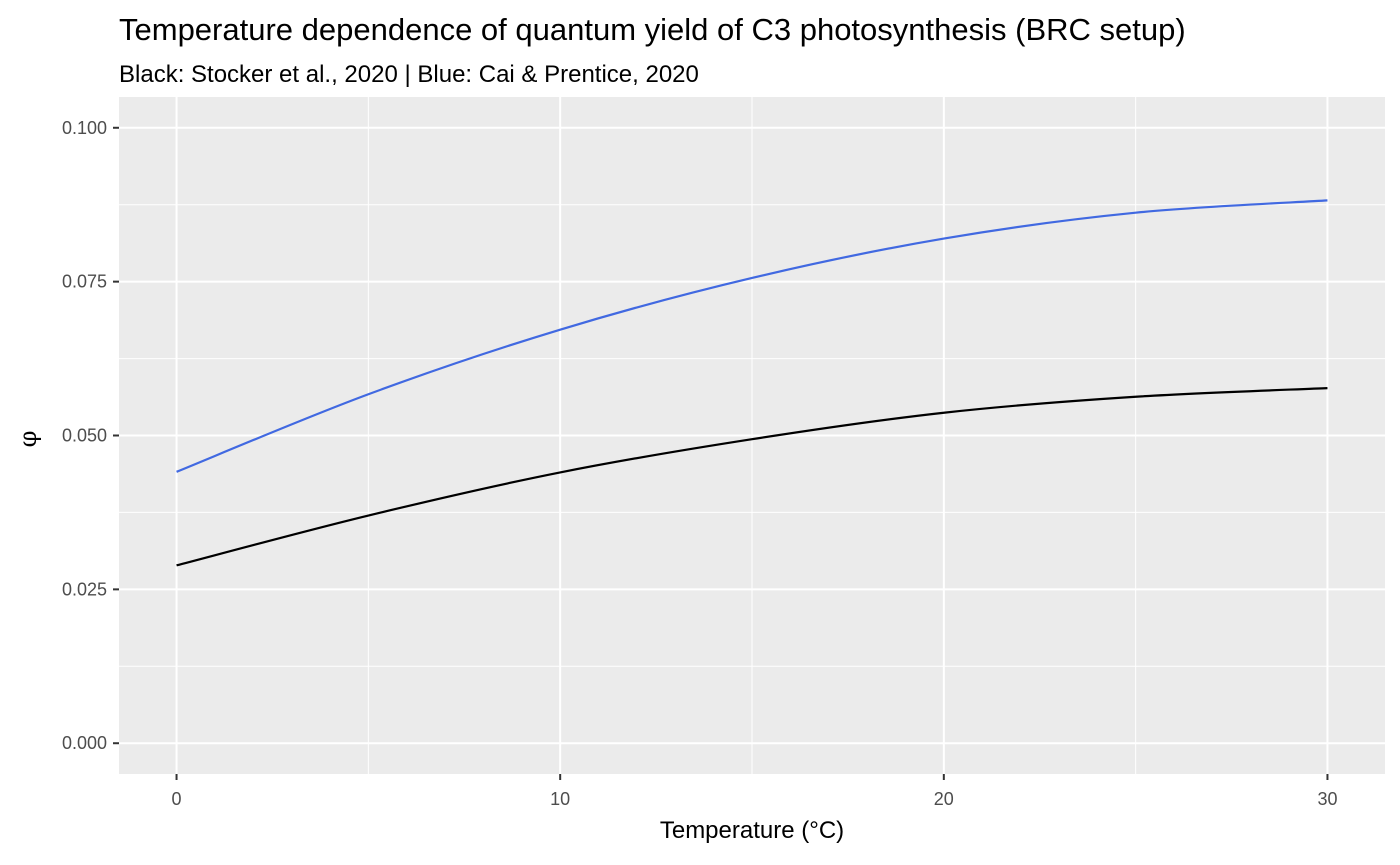 This screenshot has height=865, width=1400. Describe the element at coordinates (754, 791) in the screenshot. I see `x-axis: 0 10 20 30` at that location.